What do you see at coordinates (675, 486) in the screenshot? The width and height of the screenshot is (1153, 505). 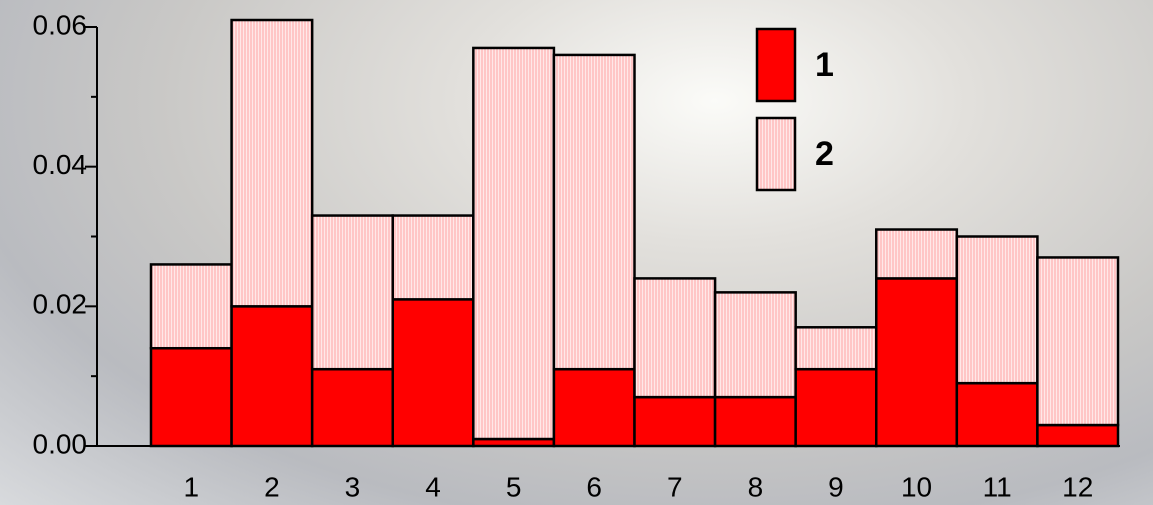 I see `x-tick-label: 7` at bounding box center [675, 486].